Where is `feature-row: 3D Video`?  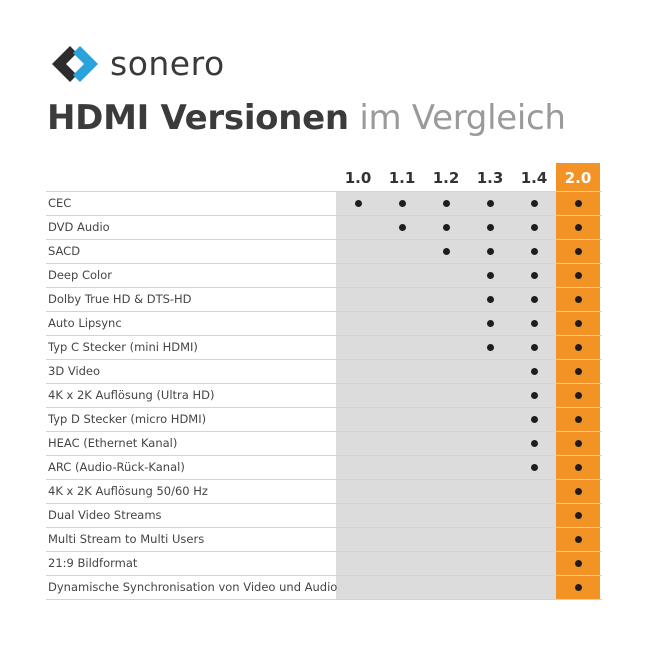 feature-row: 3D Video is located at coordinates (324, 371).